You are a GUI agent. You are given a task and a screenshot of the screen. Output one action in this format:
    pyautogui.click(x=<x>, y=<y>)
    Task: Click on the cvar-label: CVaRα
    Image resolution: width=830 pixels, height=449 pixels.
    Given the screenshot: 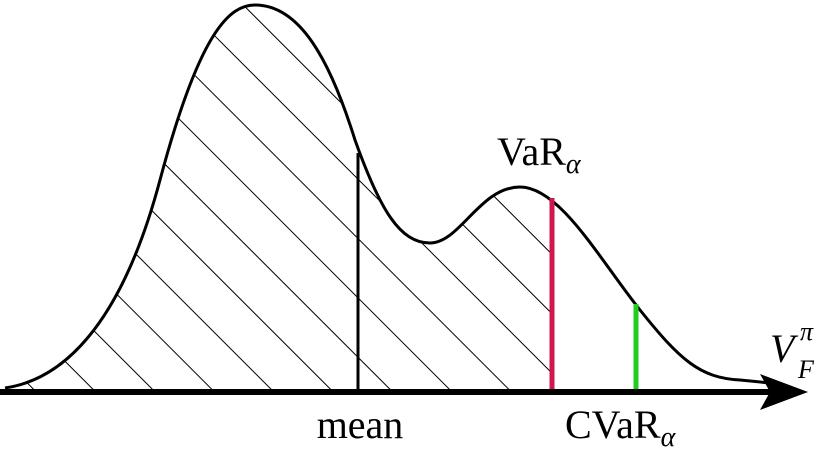 What is the action you would take?
    pyautogui.click(x=621, y=425)
    